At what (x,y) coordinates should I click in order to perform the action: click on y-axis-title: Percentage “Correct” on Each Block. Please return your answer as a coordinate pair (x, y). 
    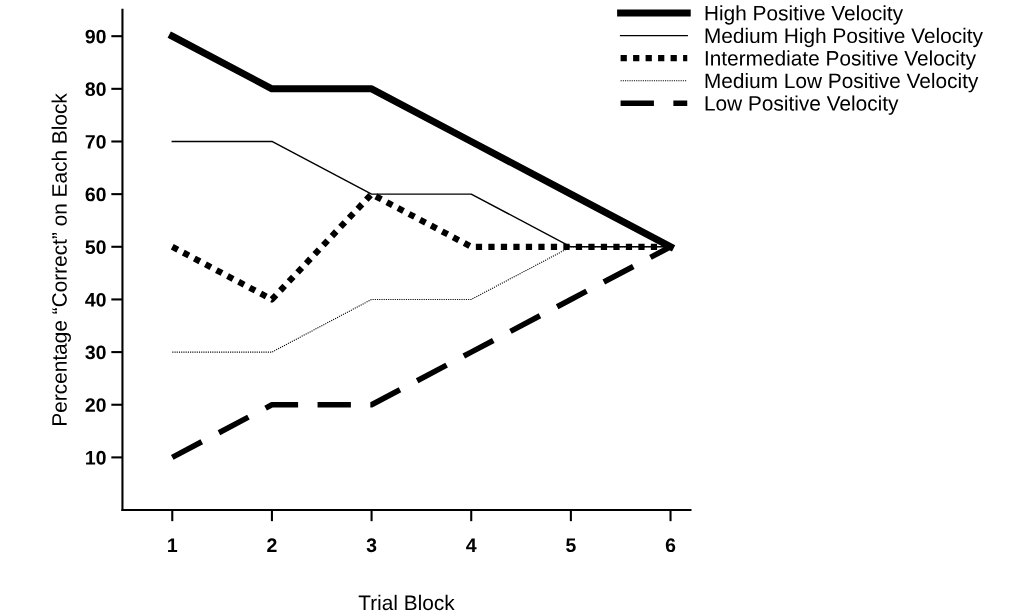
    Looking at the image, I should click on (61, 259).